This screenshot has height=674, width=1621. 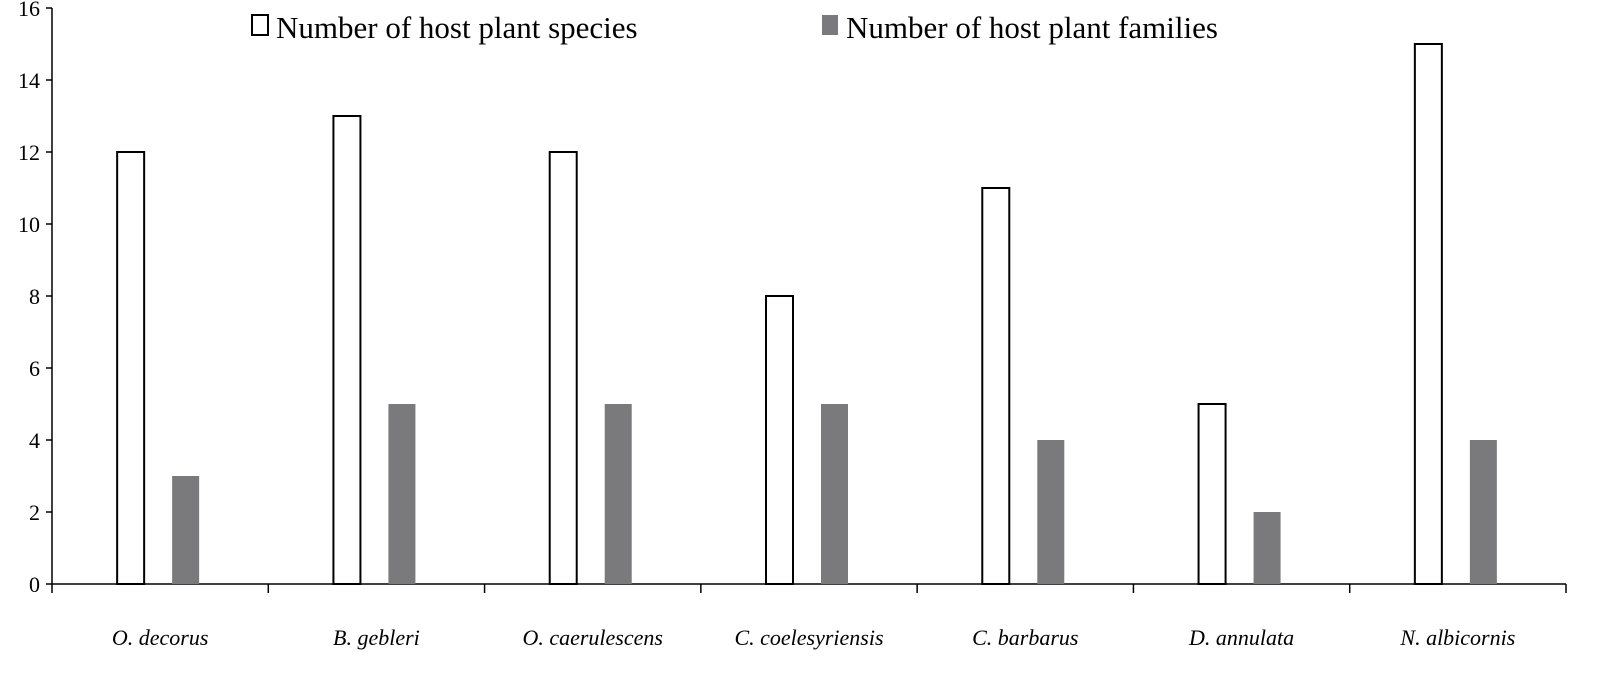 What do you see at coordinates (160, 637) in the screenshot?
I see `x-category-label: O. decorus` at bounding box center [160, 637].